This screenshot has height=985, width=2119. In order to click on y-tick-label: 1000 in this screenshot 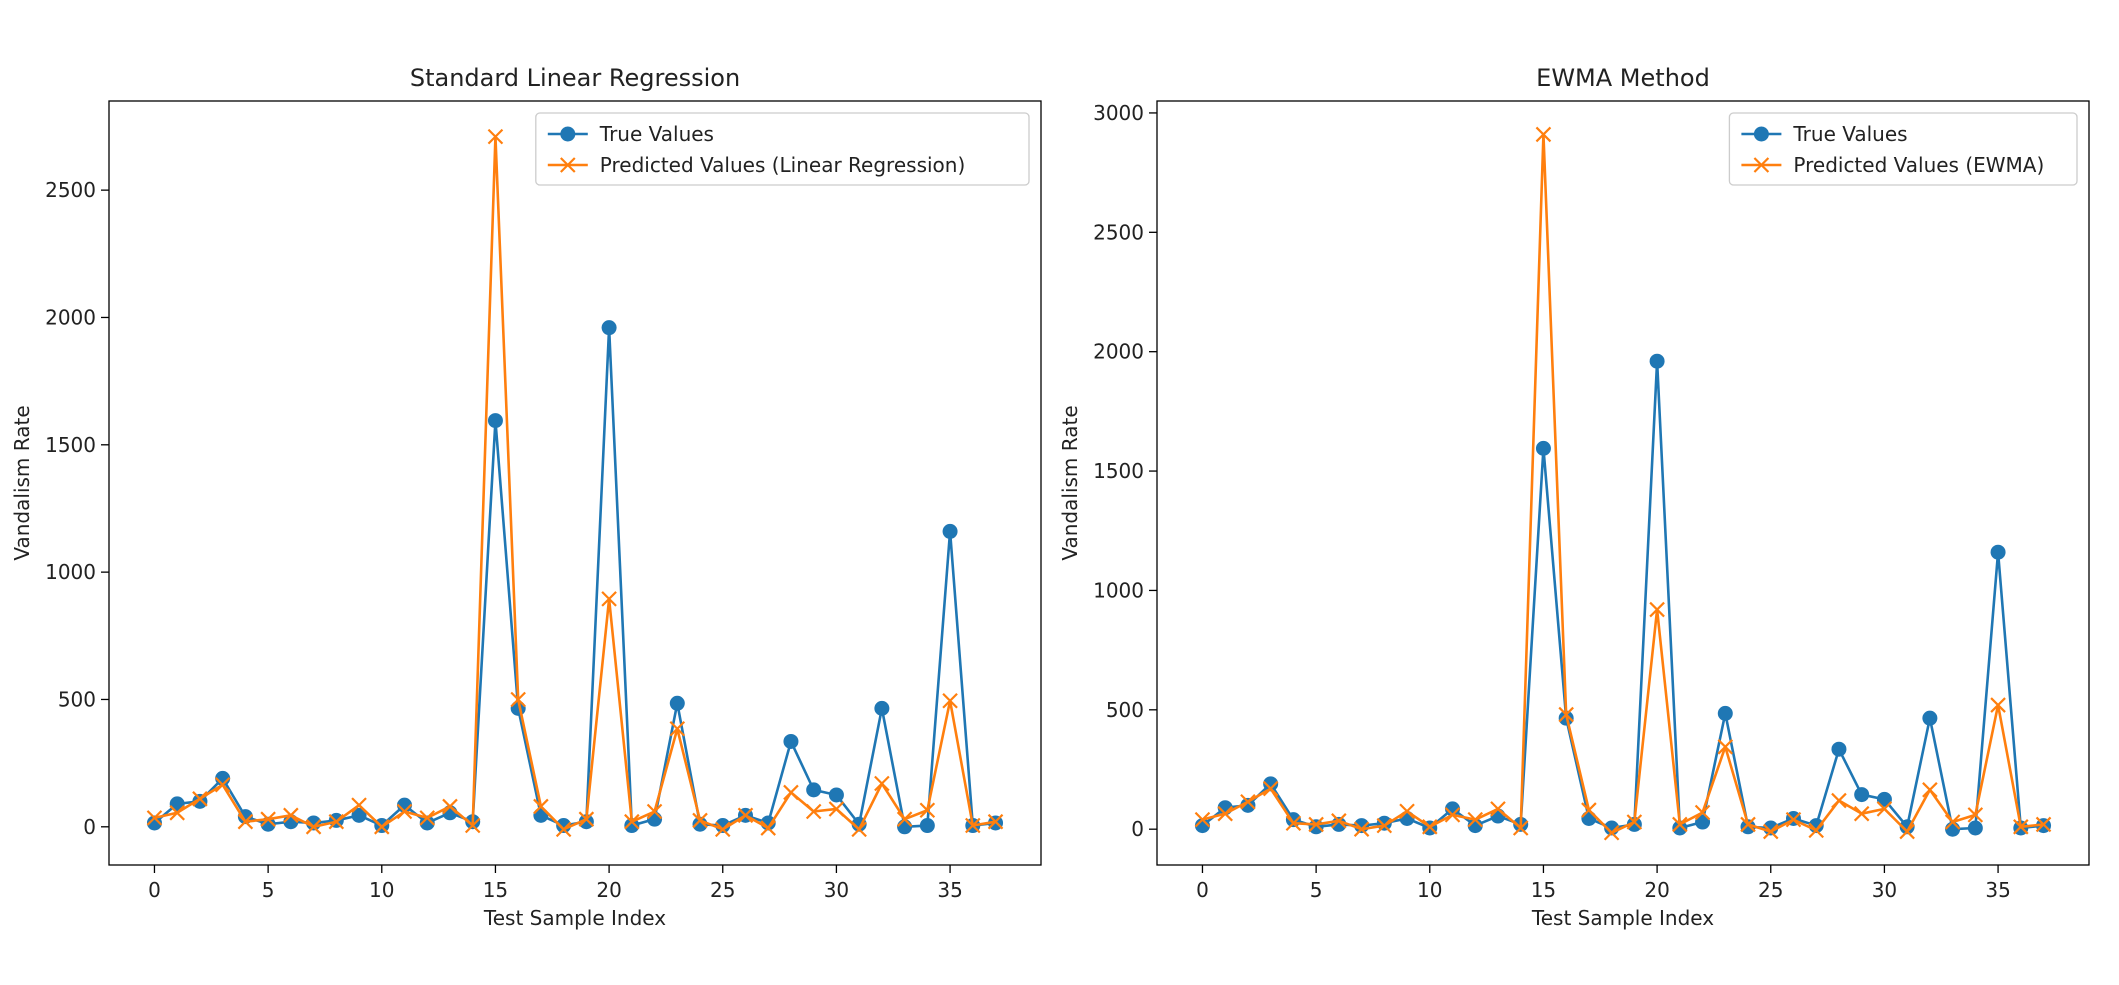, I will do `click(70, 572)`.